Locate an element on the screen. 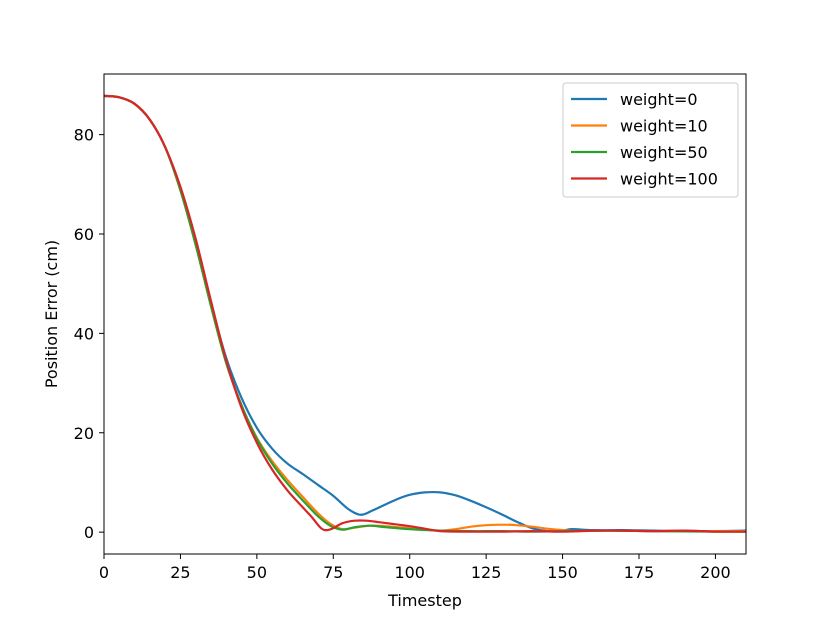 The width and height of the screenshot is (830, 623). x-axis-ticks: 0 25 50 75 100 125 150 175 200 is located at coordinates (415, 568).